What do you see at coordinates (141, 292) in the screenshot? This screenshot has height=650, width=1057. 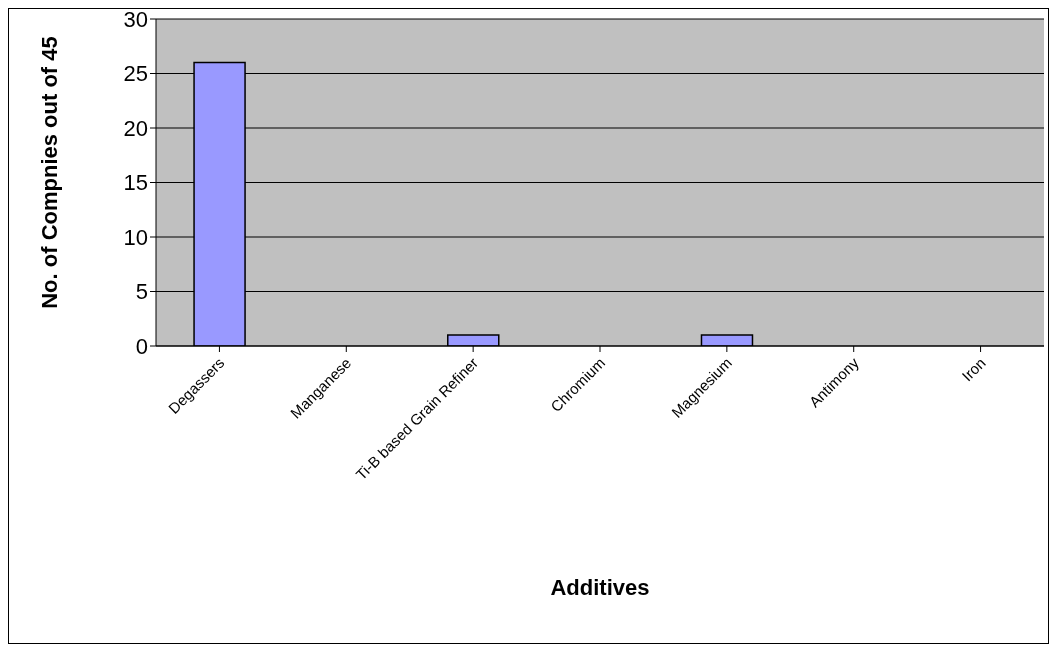 I see `y-tick-label: 5` at bounding box center [141, 292].